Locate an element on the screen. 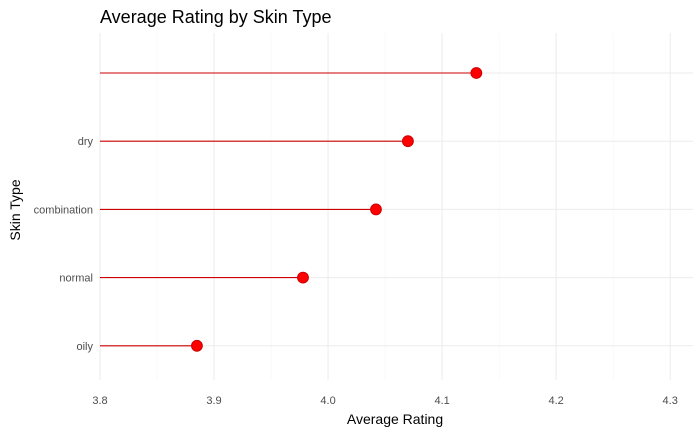 The image size is (700, 437). x-tick-label: 4.0 is located at coordinates (327, 401).